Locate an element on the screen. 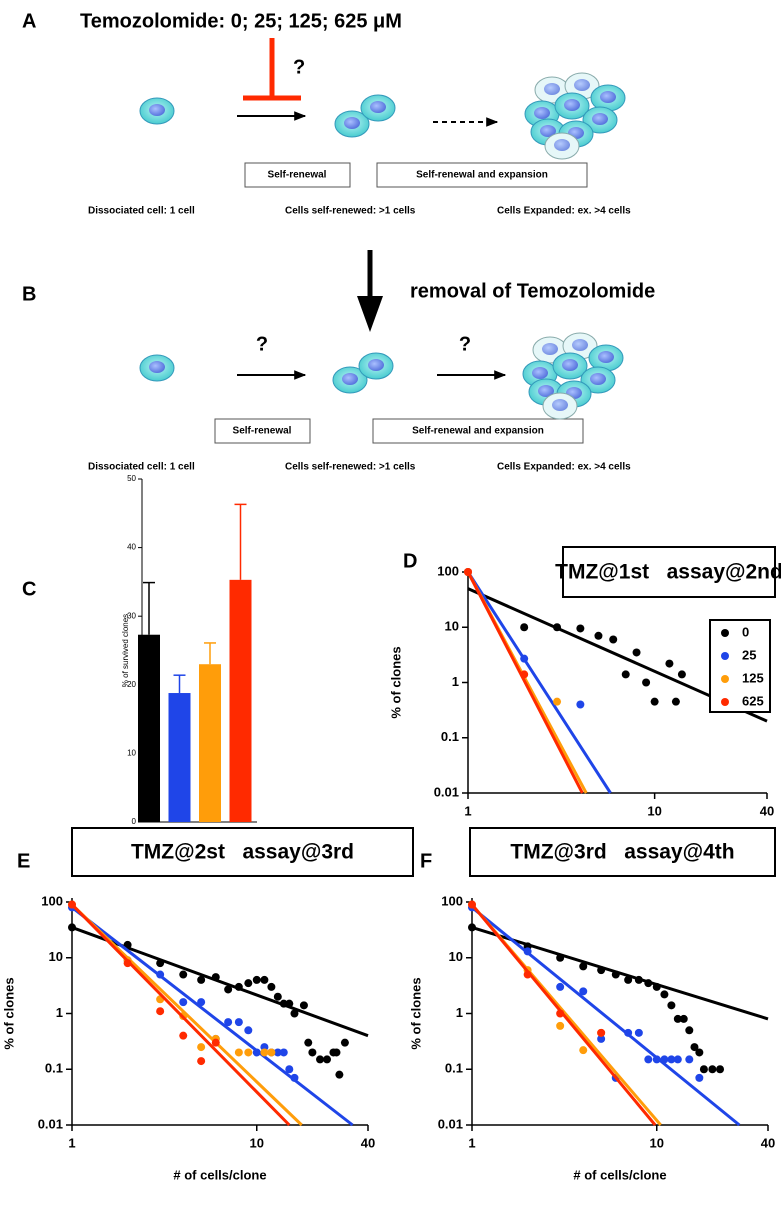 This screenshot has width=781, height=1206. y-axis-label: % of survived clones is located at coordinates (125, 650).